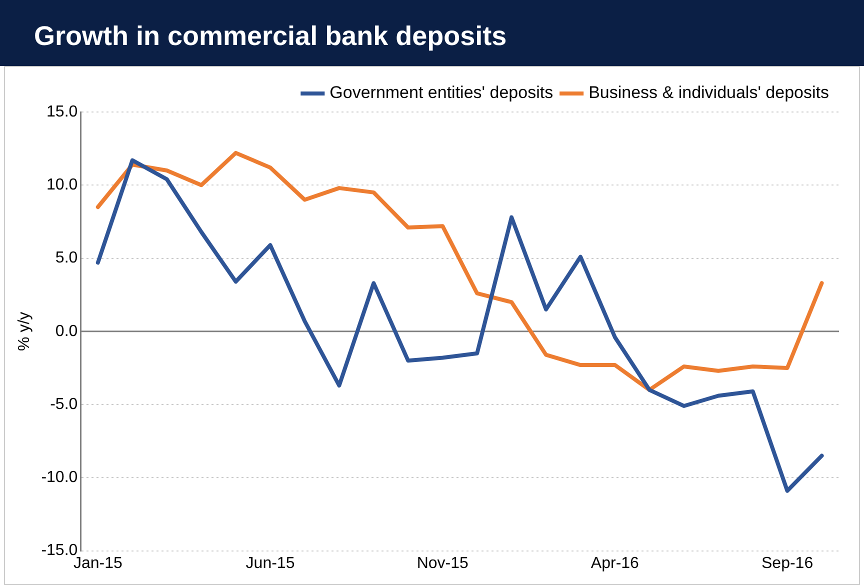  What do you see at coordinates (432, 33) in the screenshot?
I see `chart-title: Growth in commercial bank deposits` at bounding box center [432, 33].